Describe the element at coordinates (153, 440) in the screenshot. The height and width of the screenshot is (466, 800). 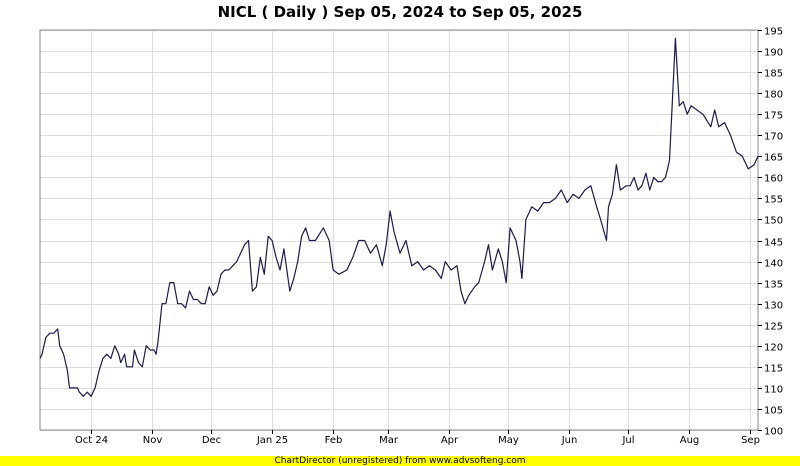
I see `x-tick-label: Nov` at that location.